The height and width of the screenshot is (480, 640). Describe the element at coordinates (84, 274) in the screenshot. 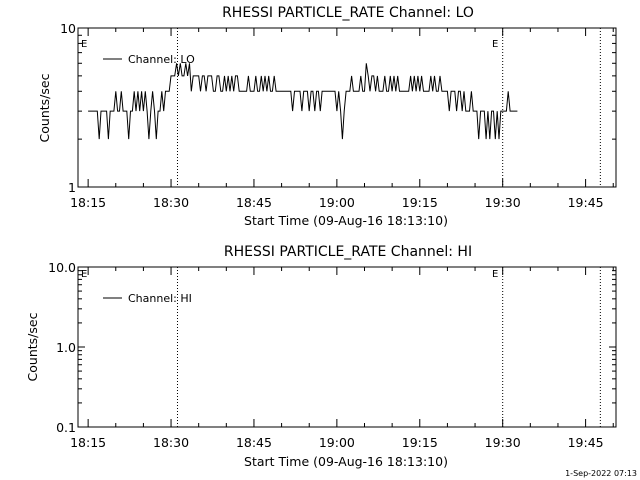

I see `hi-event-marker-start: E` at that location.